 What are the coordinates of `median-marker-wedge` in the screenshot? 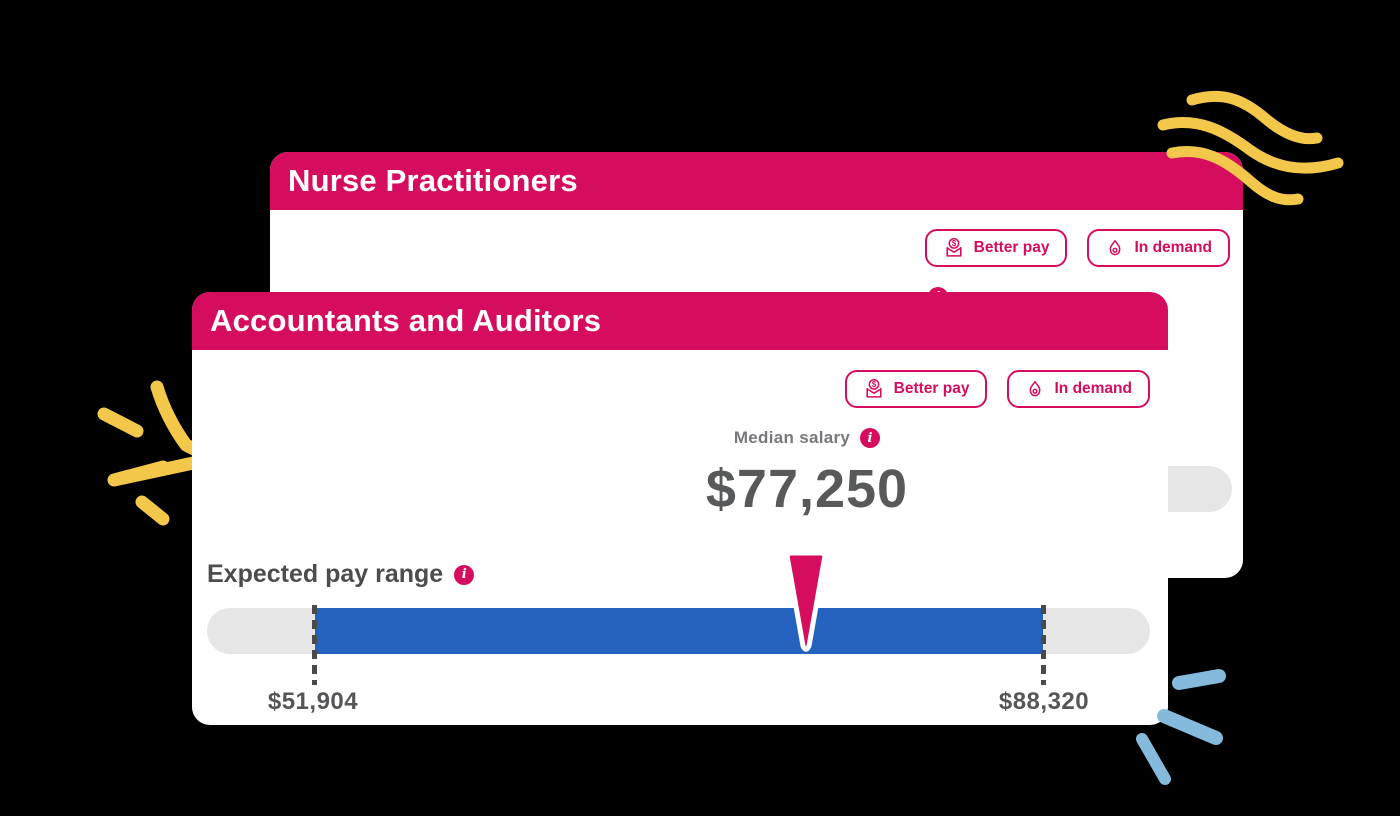 It's located at (806, 601).